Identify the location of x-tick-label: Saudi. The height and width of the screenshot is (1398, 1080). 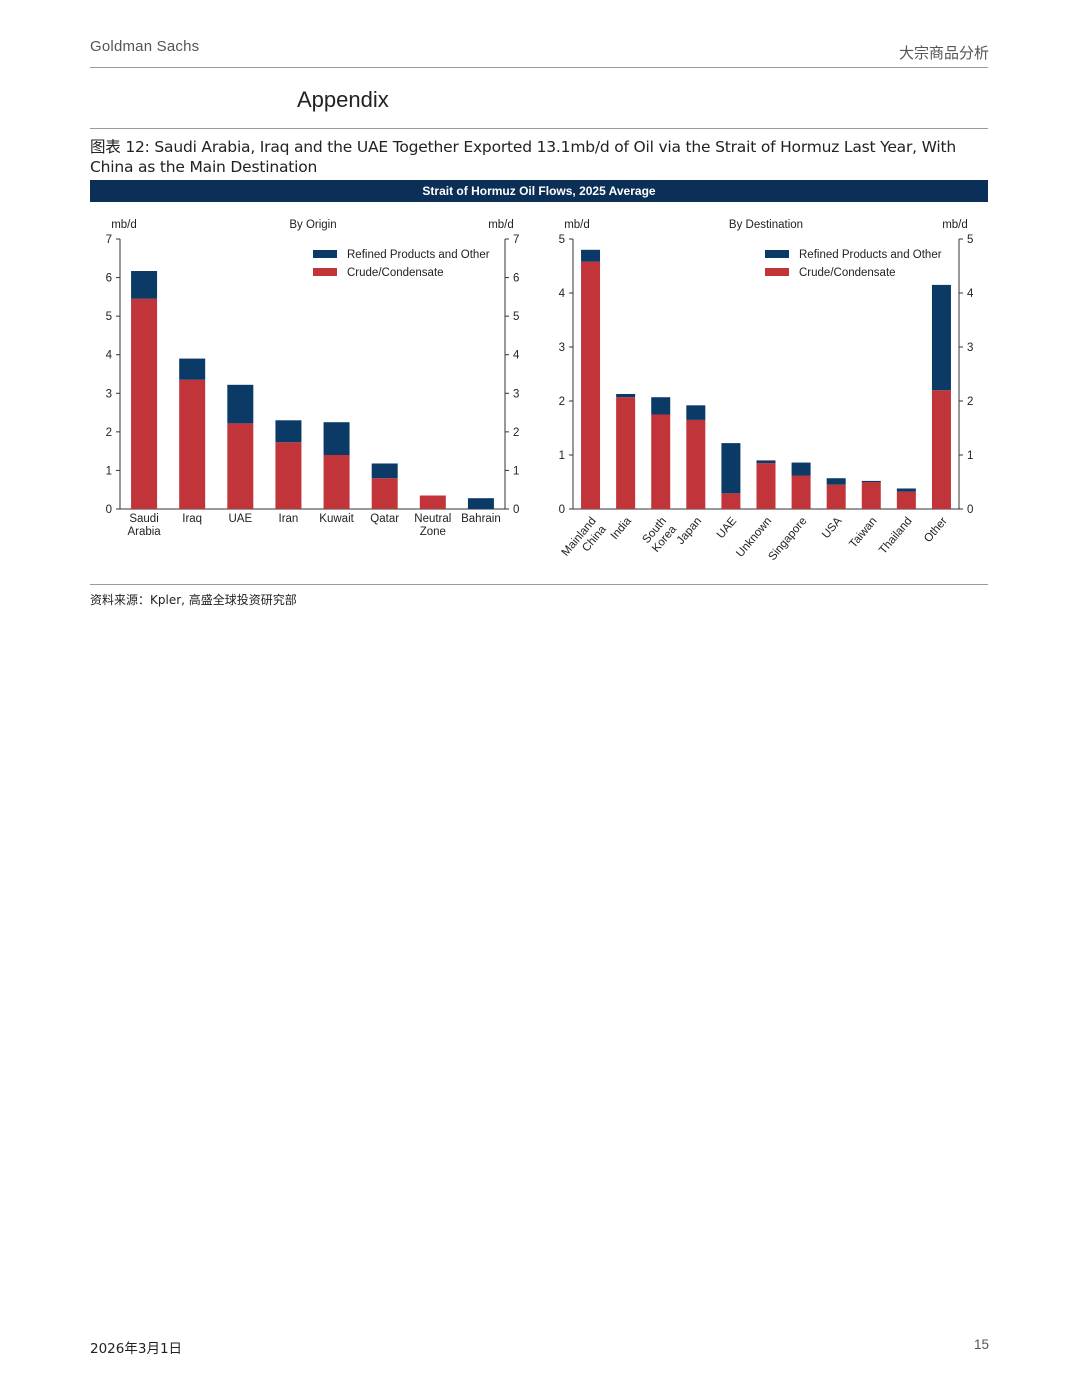
(143, 519).